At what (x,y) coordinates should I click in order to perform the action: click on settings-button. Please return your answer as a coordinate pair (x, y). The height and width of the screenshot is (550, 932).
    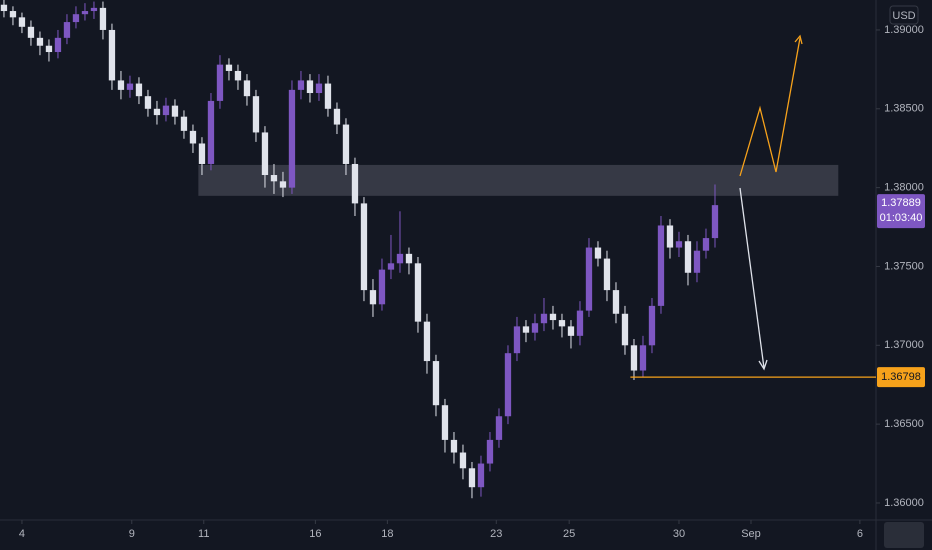
    Looking at the image, I should click on (904, 535).